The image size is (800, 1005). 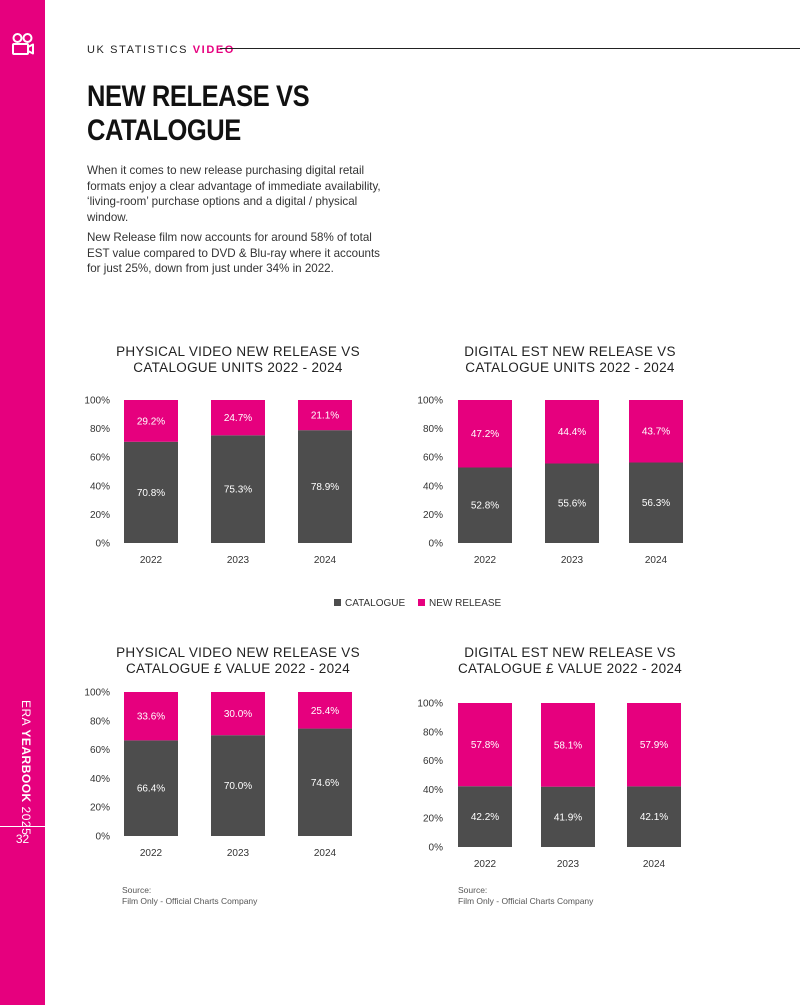 I want to click on chart-4-x-tick: 2022, so click(x=485, y=864).